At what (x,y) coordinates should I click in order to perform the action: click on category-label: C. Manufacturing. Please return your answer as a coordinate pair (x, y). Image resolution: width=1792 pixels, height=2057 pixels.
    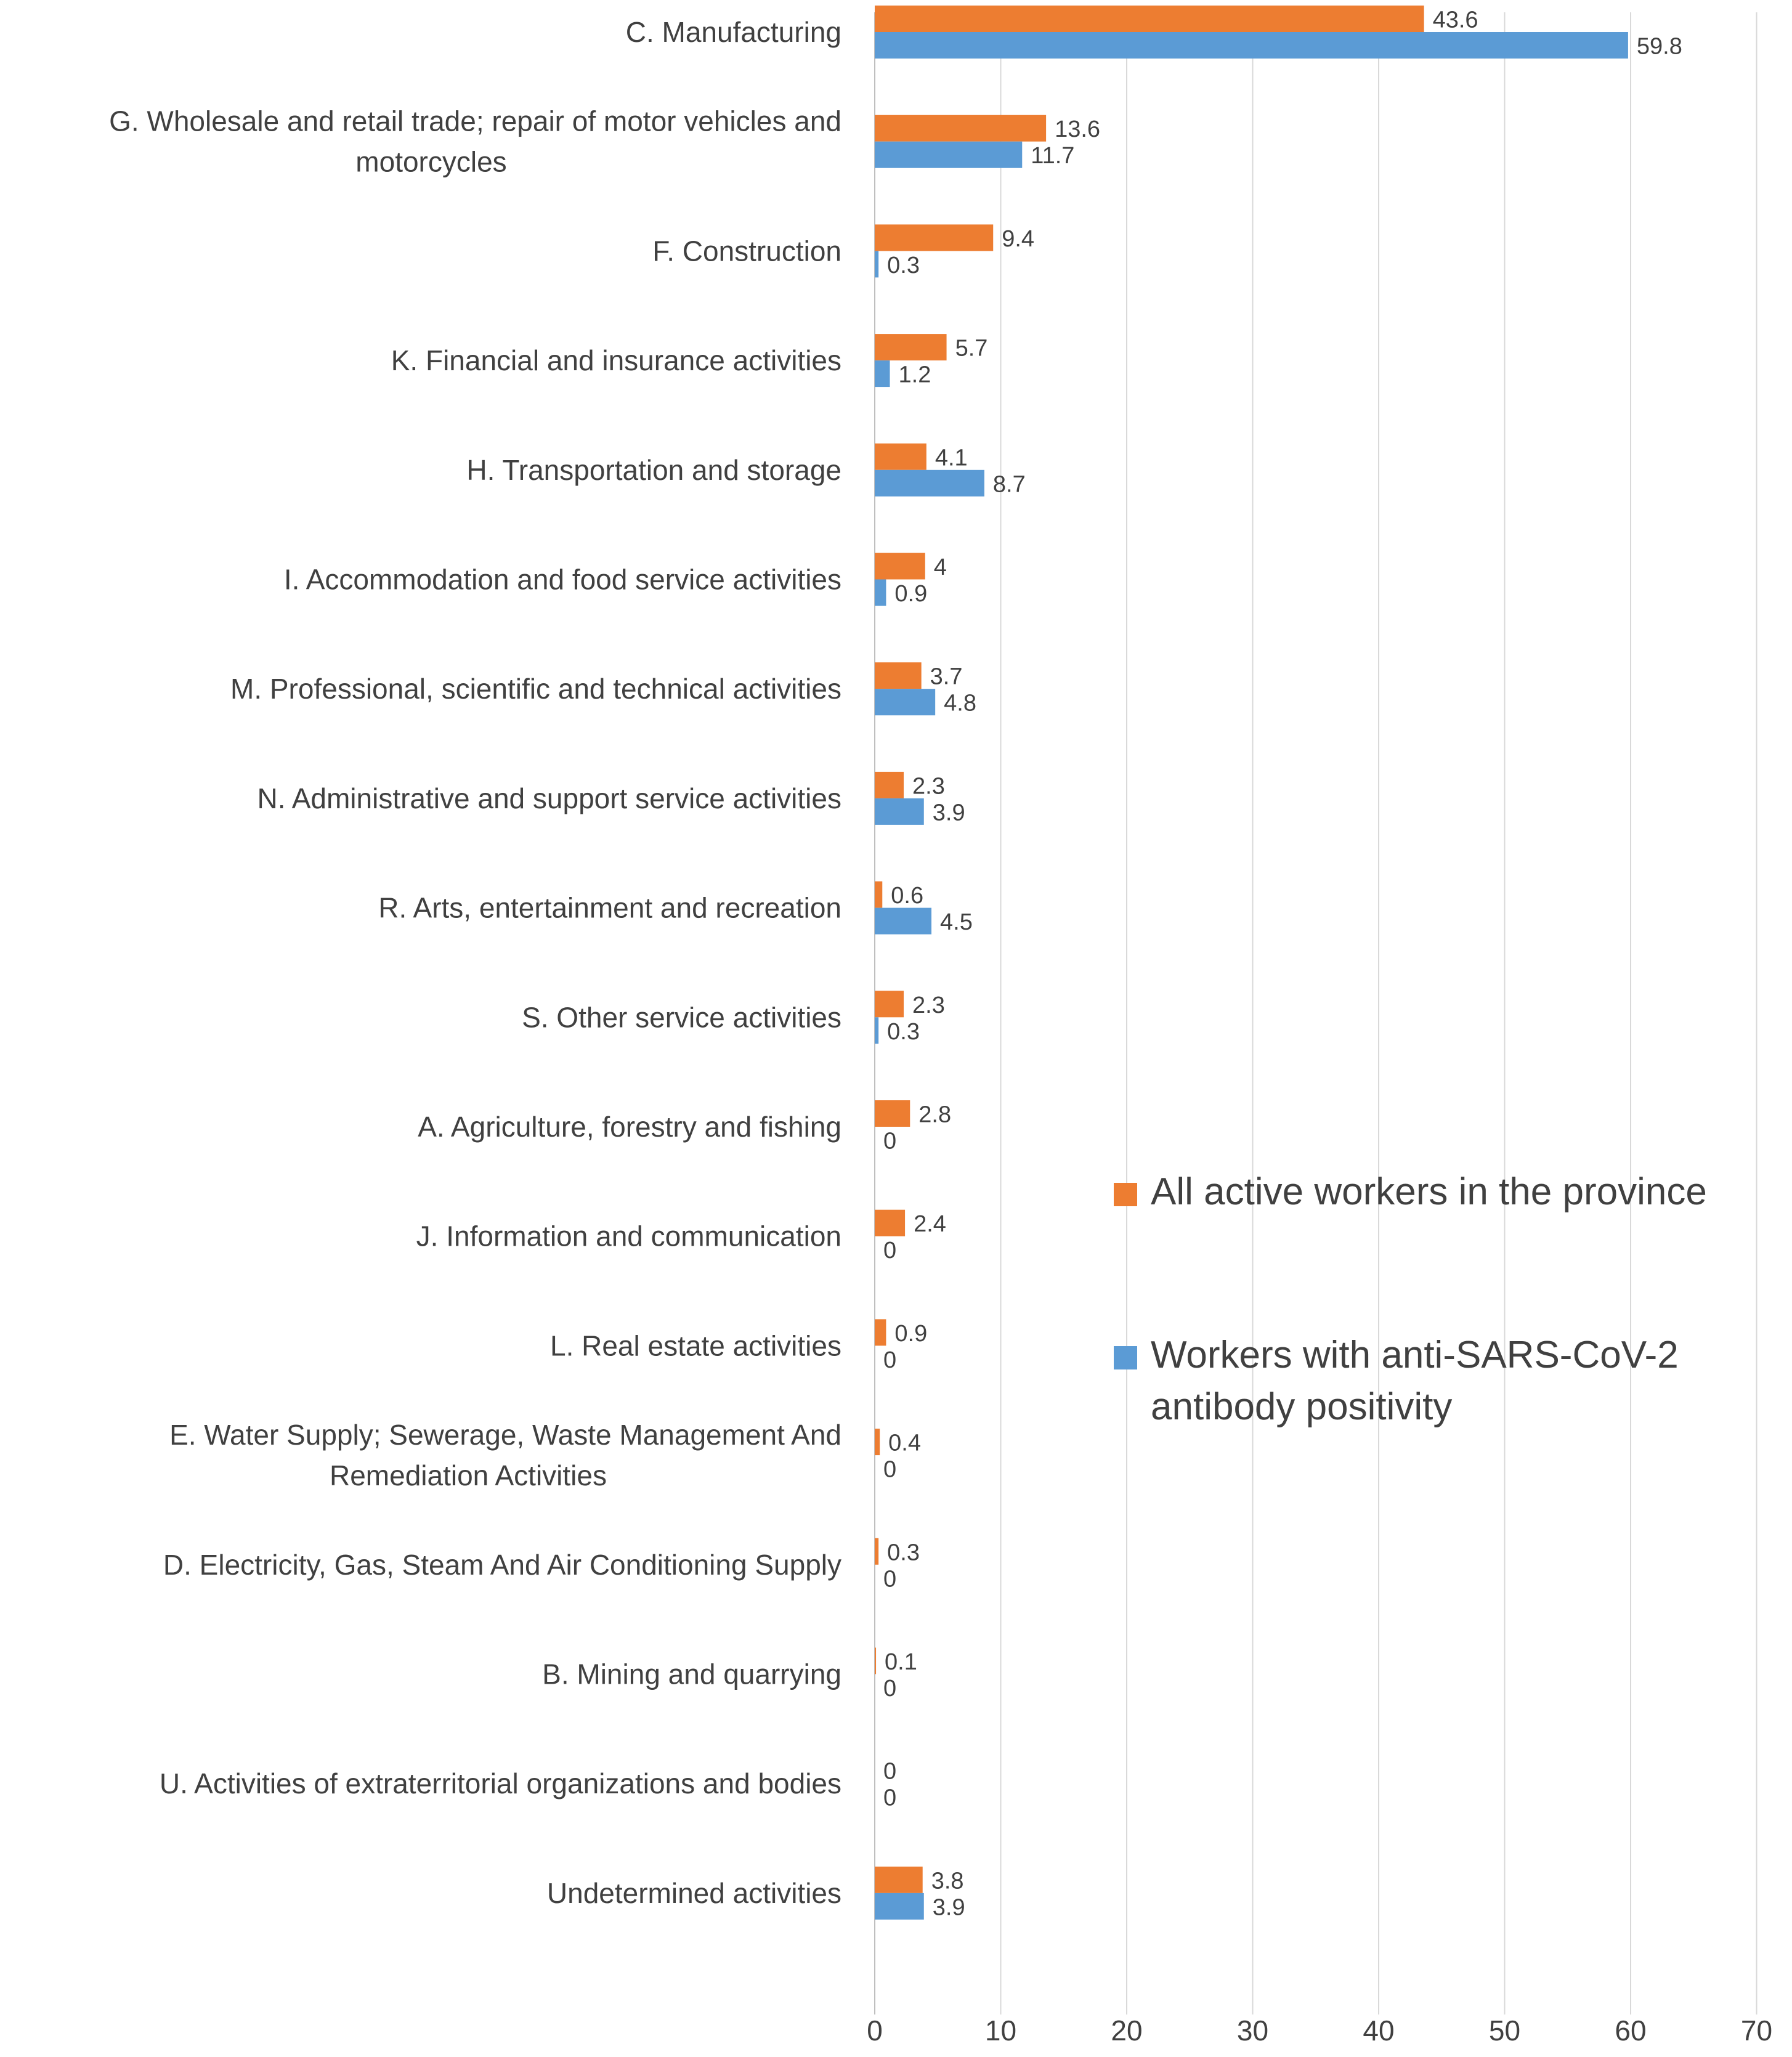
    Looking at the image, I should click on (733, 32).